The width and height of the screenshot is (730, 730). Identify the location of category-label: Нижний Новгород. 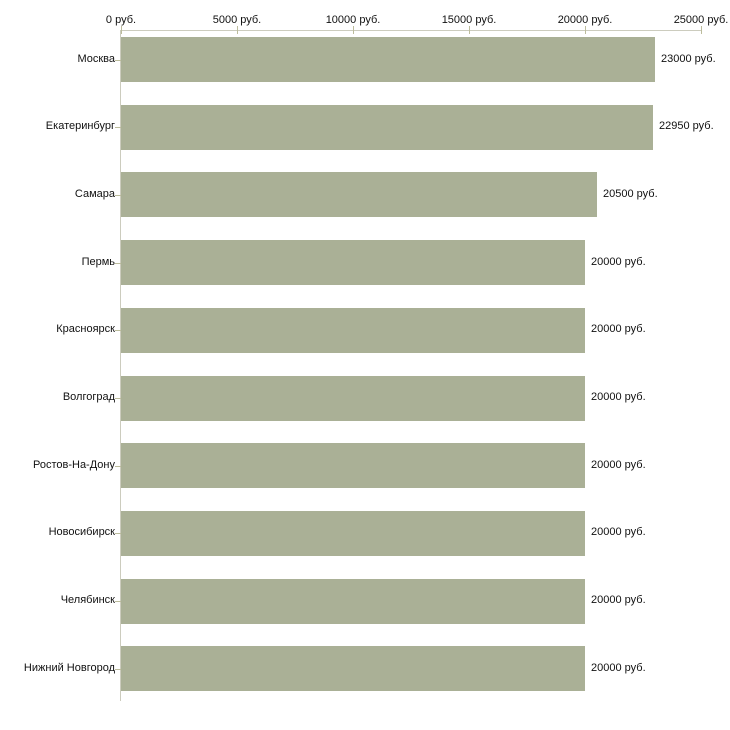
(69, 668).